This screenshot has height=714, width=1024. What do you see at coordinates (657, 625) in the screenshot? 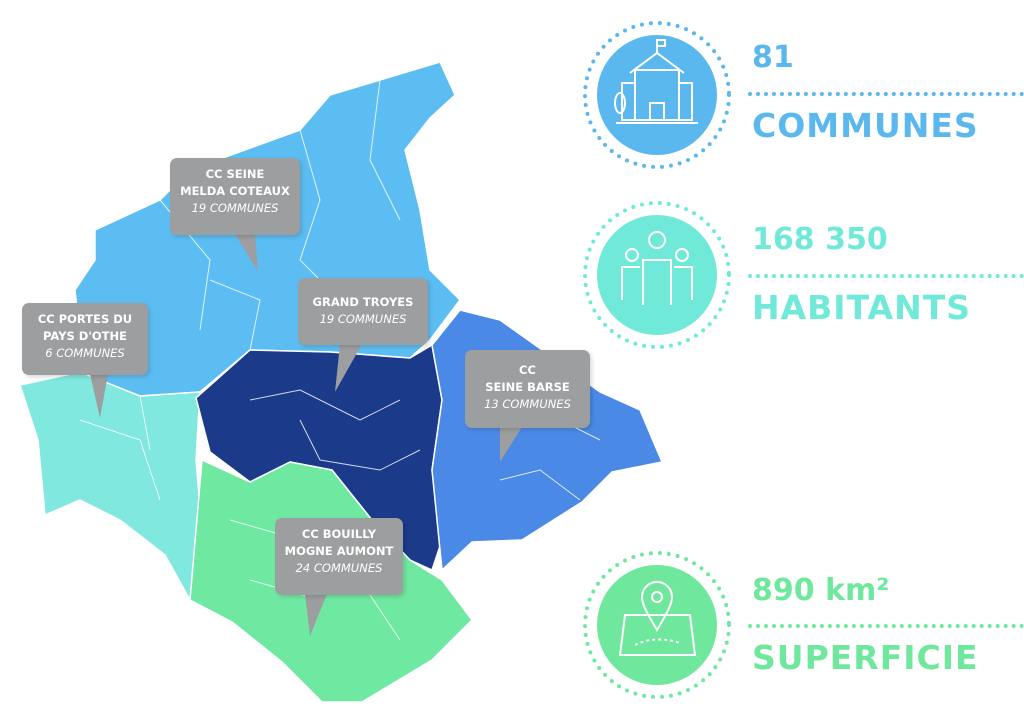
I see `map-pin-icon` at bounding box center [657, 625].